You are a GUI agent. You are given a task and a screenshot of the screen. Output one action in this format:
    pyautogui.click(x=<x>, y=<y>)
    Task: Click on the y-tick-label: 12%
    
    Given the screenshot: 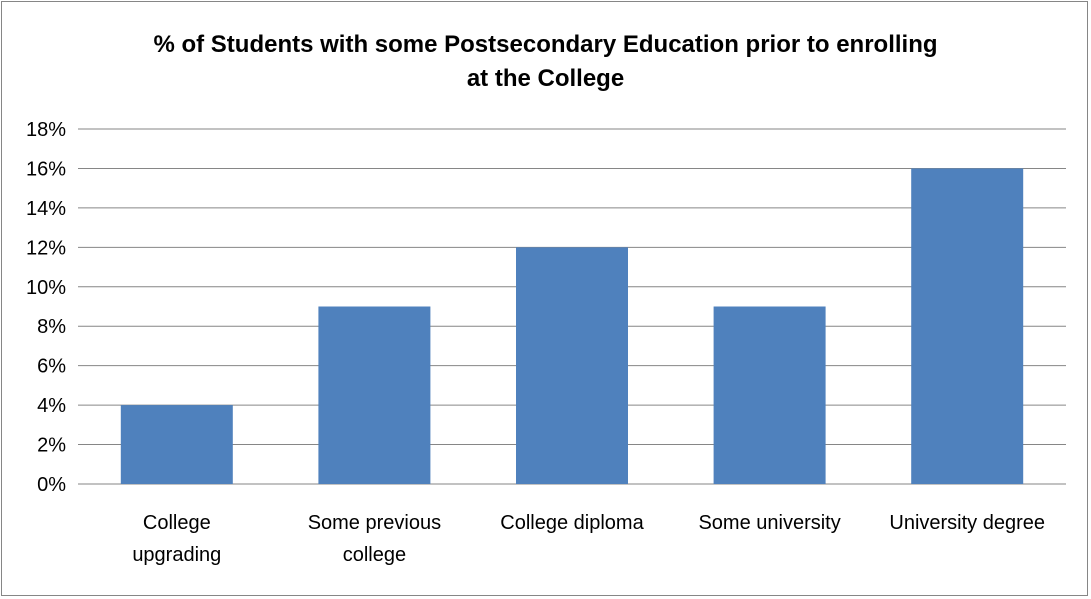 What is the action you would take?
    pyautogui.click(x=46, y=248)
    